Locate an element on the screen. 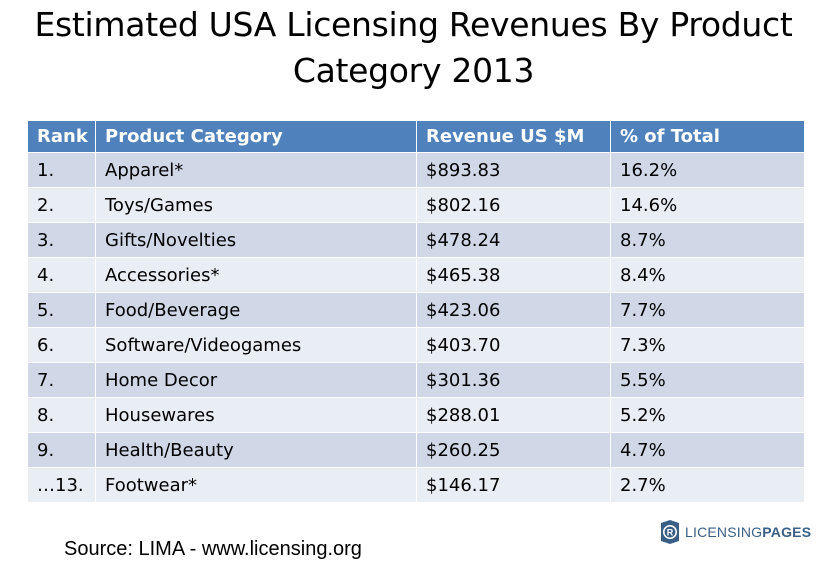 The image size is (827, 576). column-header-rank: Rank is located at coordinates (61, 137).